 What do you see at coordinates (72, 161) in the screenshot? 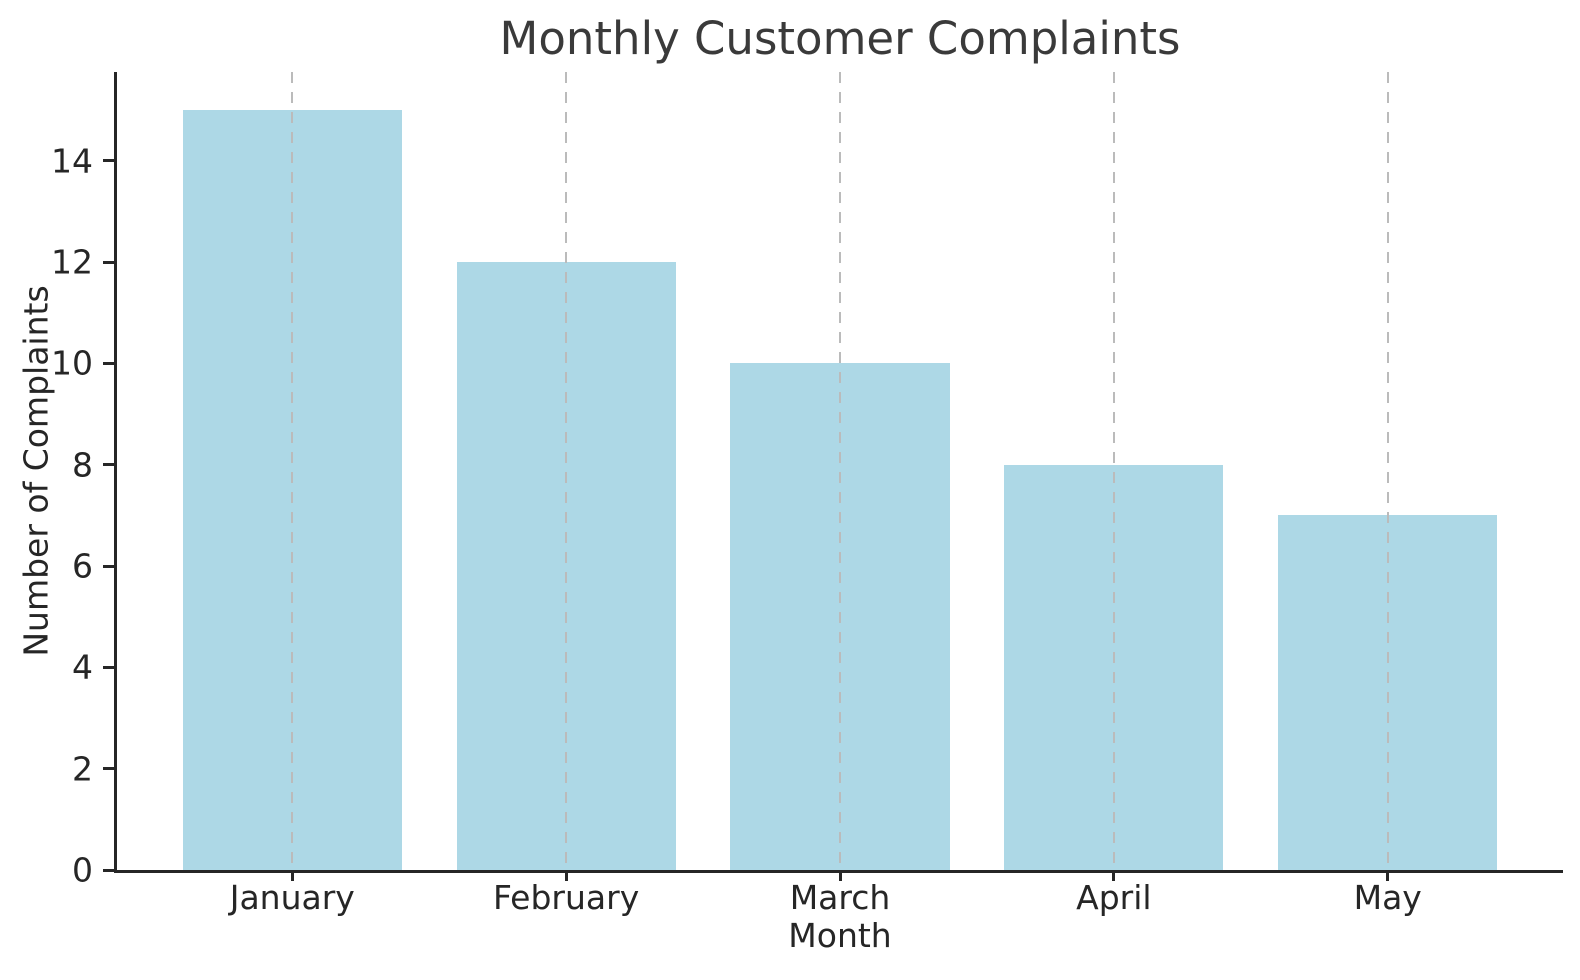
I see `y-tick-label-14: 14` at bounding box center [72, 161].